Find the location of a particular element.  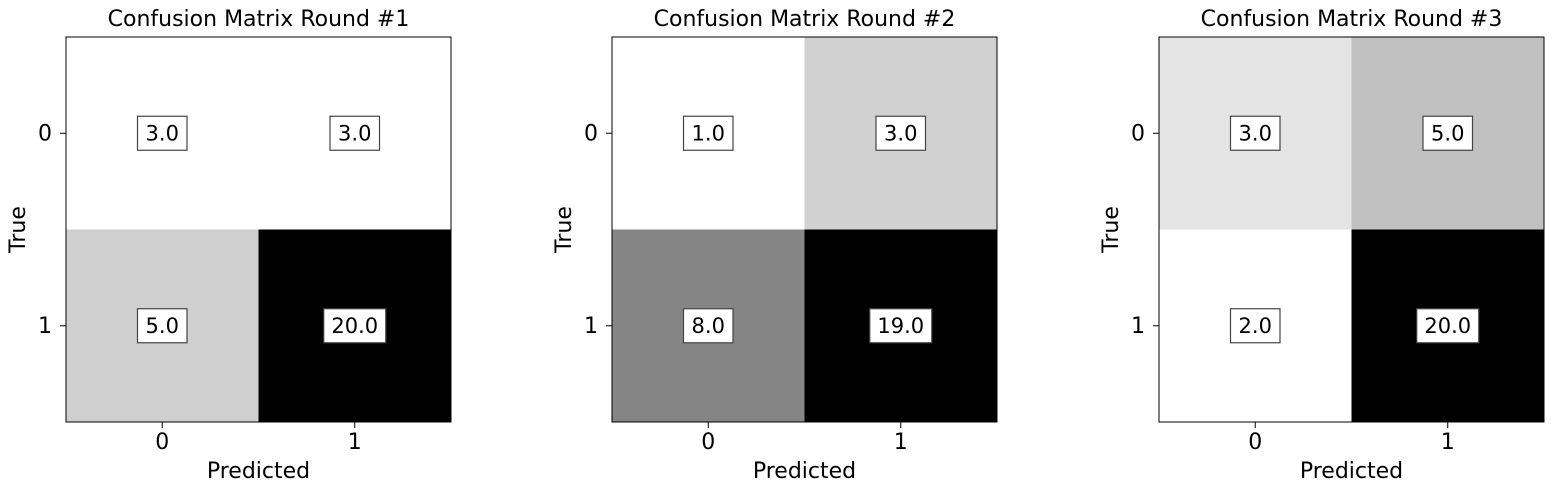

value-label: 19.0 is located at coordinates (900, 326).